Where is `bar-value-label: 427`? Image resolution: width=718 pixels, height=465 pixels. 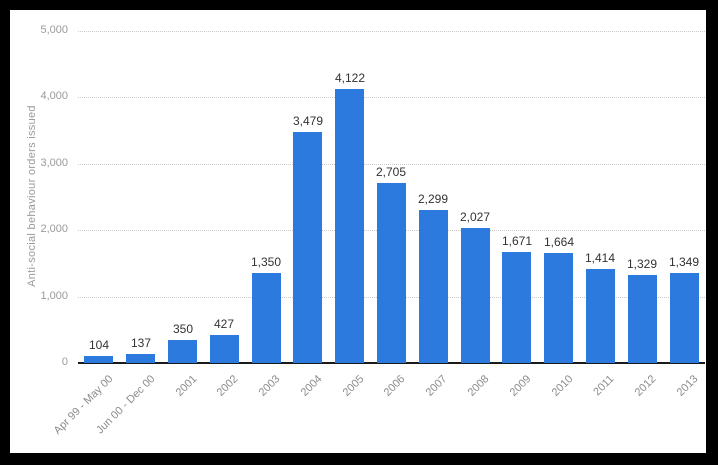
bar-value-label: 427 is located at coordinates (224, 324).